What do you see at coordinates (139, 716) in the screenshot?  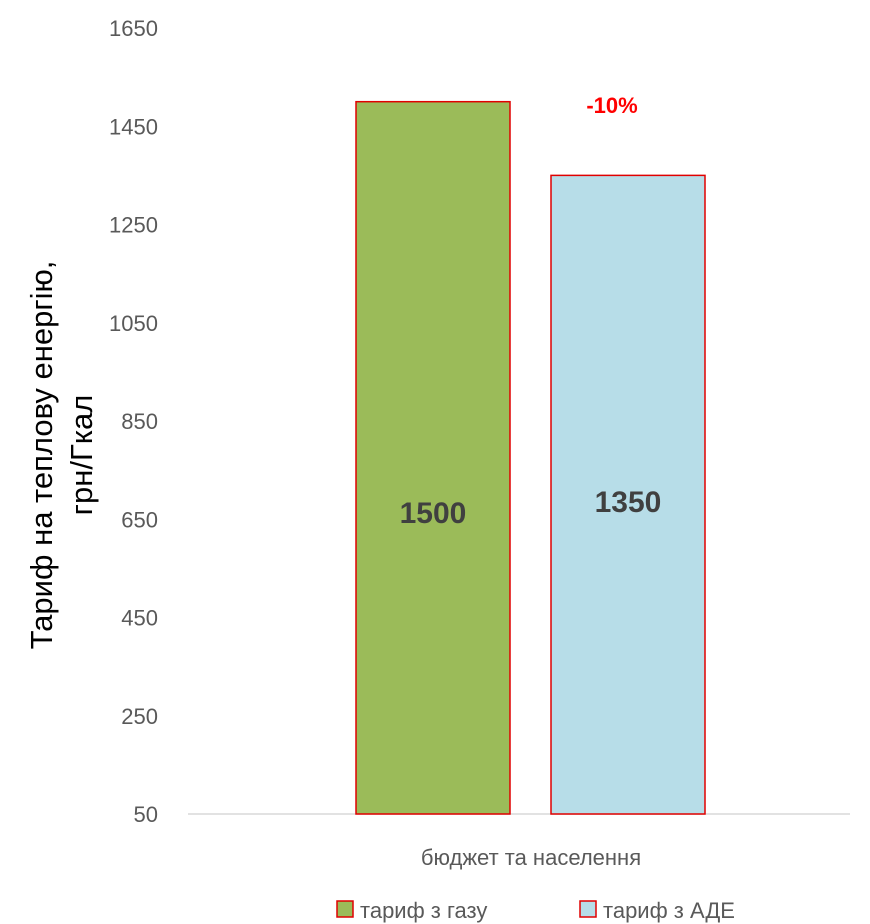 I see `y-tick-label: 250` at bounding box center [139, 716].